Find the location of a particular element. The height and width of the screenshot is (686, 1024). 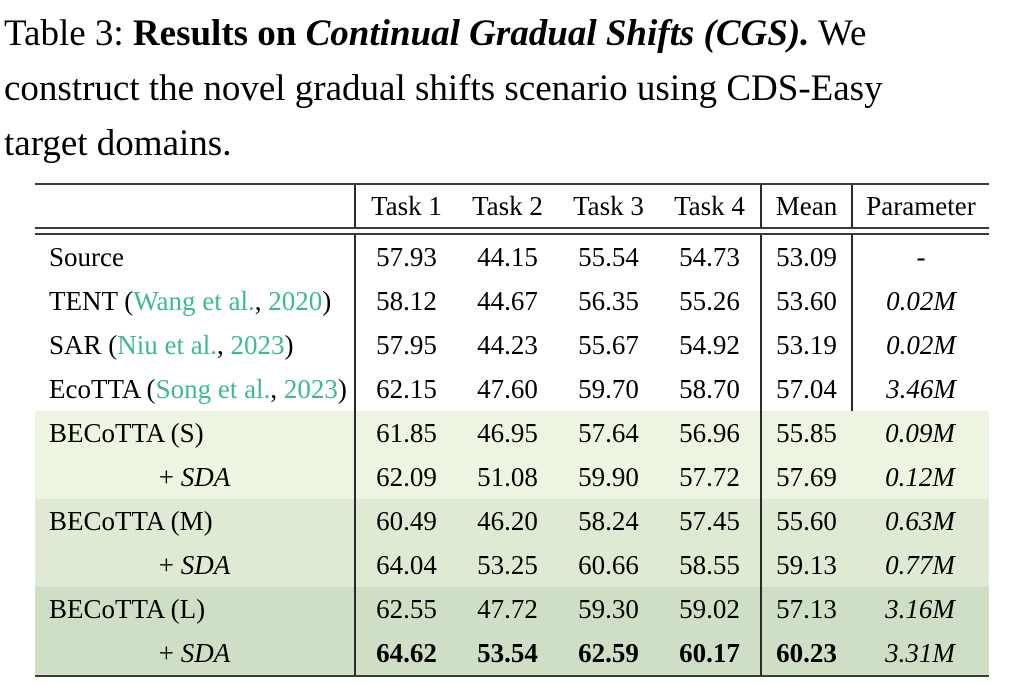

method-cell: BECoTTA (S) is located at coordinates (195, 433).